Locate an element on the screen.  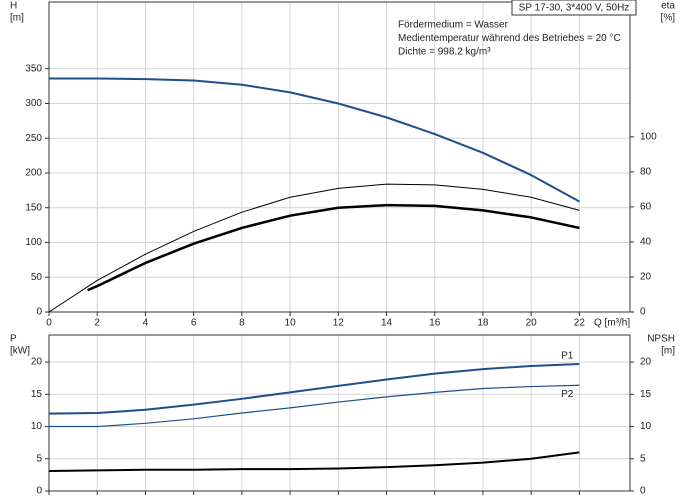
y2-axis-label: eta is located at coordinates (668, 6).